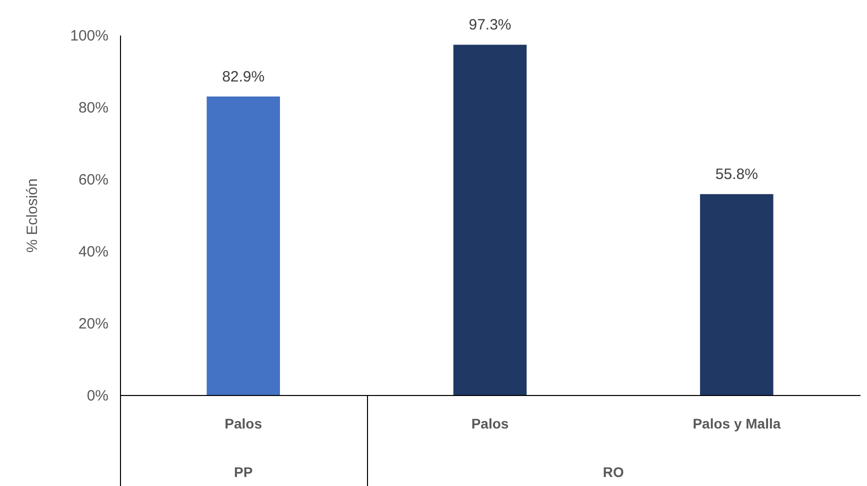 The image size is (867, 486). Describe the element at coordinates (93, 108) in the screenshot. I see `y-tick-label: 80%` at that location.